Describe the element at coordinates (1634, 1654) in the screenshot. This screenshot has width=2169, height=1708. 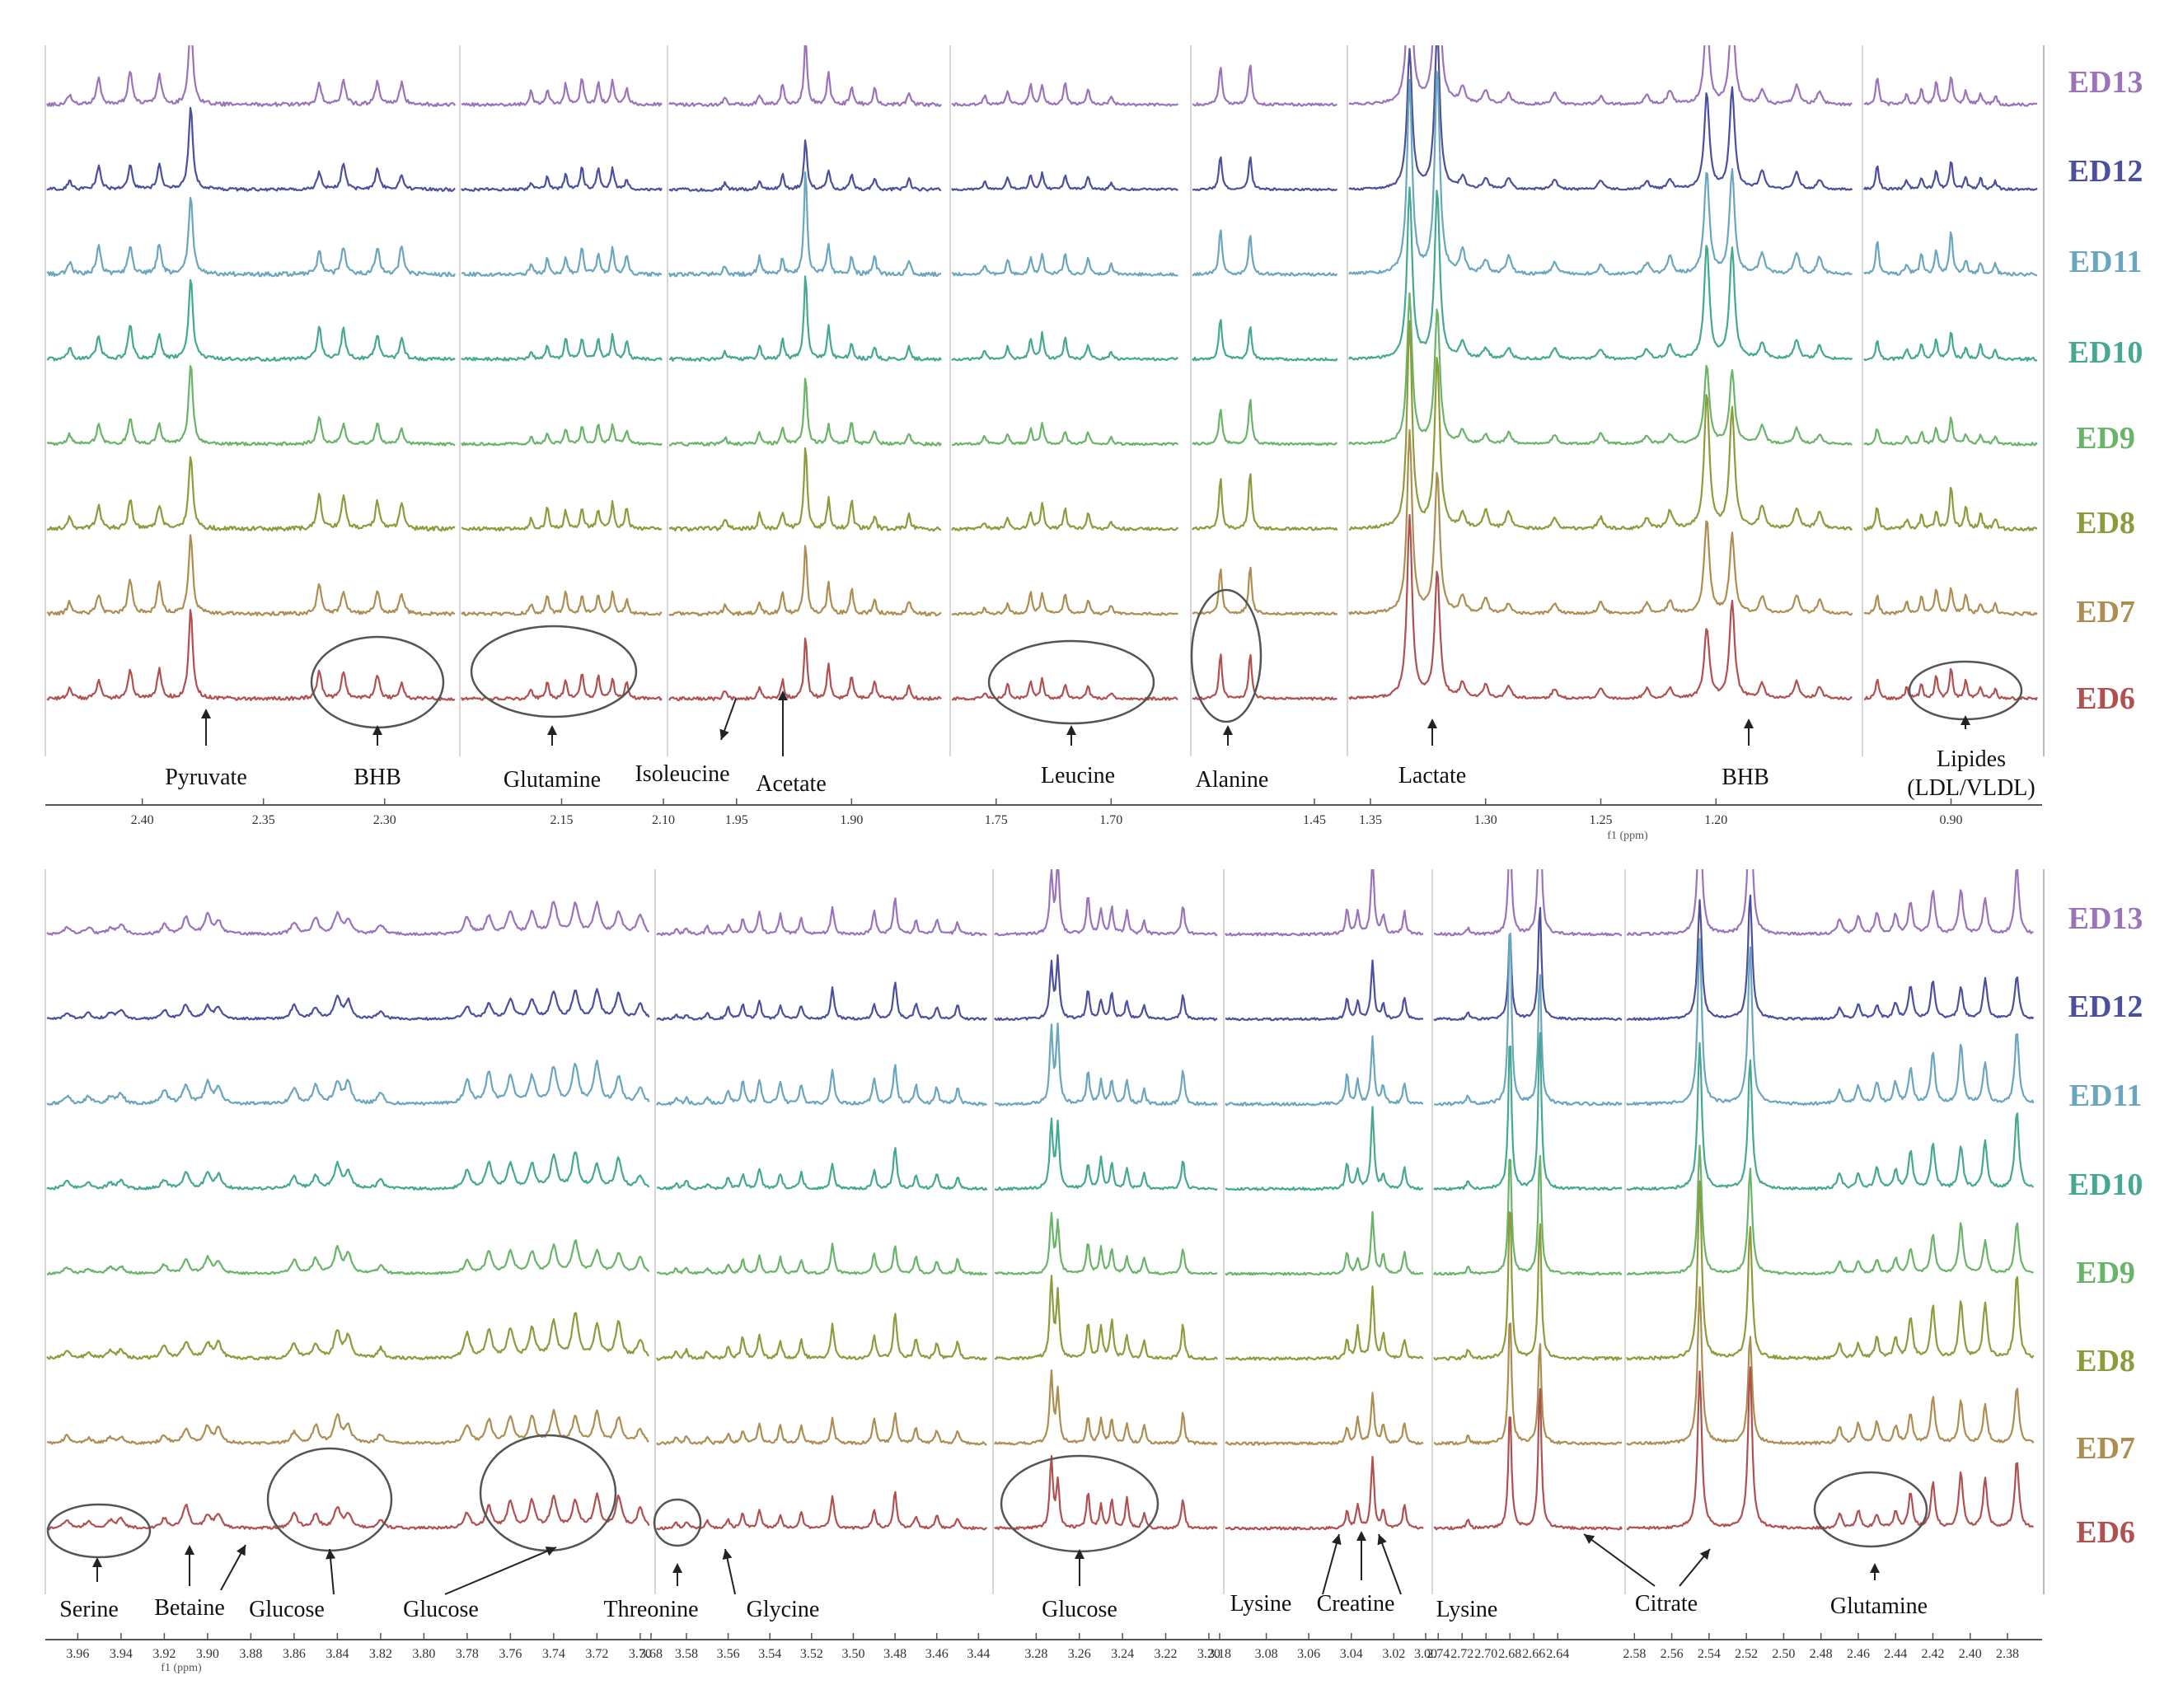
I see `x-tick-label: 2.58` at that location.